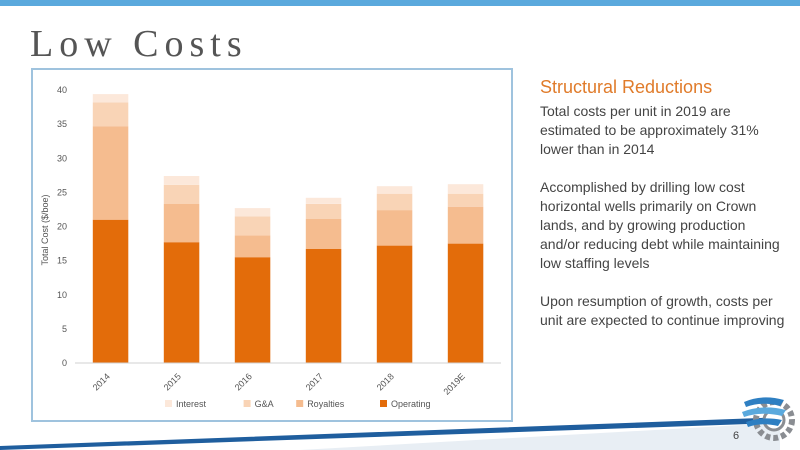  Describe the element at coordinates (139, 44) in the screenshot. I see `slide-title: Low Costs` at that location.